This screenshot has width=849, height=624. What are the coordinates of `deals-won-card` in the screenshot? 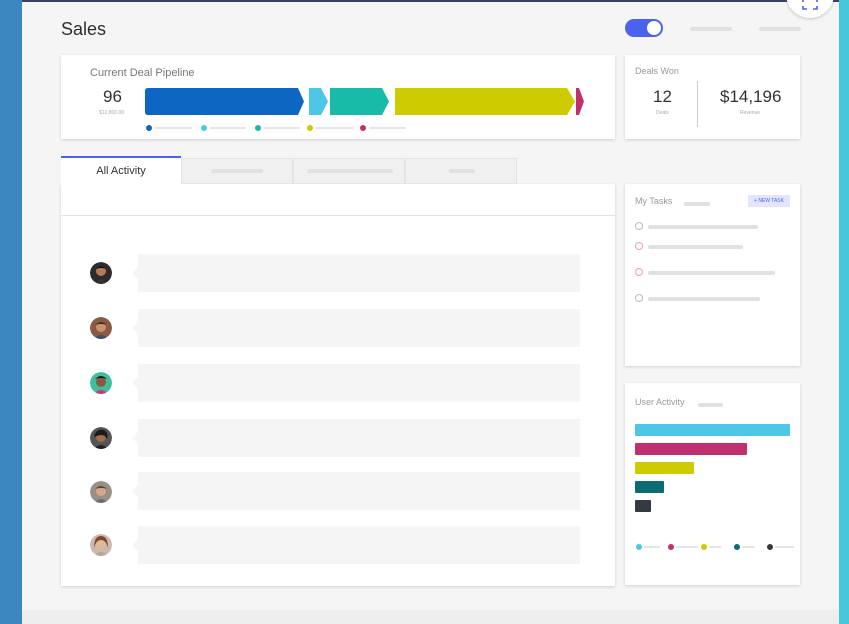 It's located at (712, 97).